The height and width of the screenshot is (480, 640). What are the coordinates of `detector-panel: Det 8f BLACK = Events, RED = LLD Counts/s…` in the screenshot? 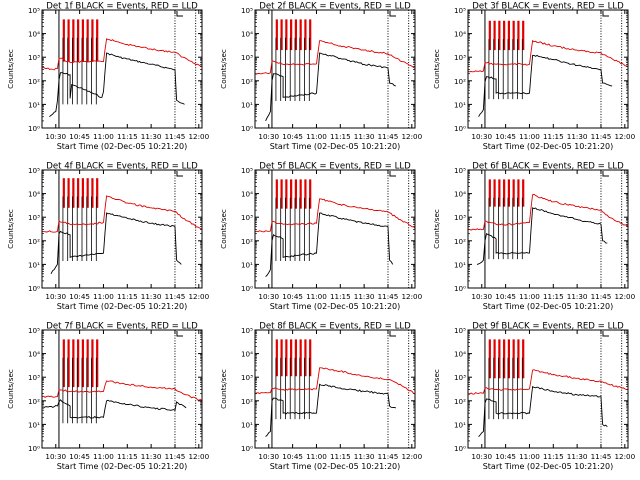 It's located at (321, 397).